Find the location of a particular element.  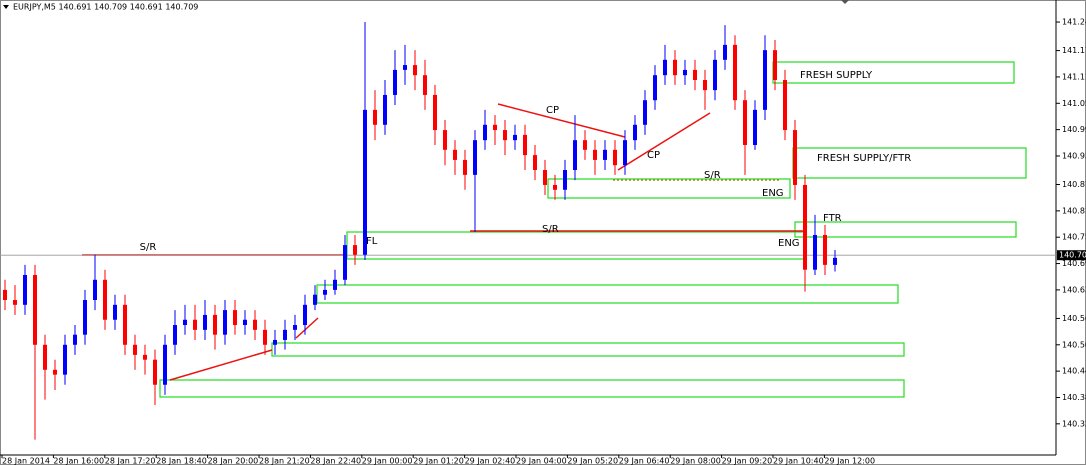

y-tick-label: 140.750 is located at coordinates (1074, 237).